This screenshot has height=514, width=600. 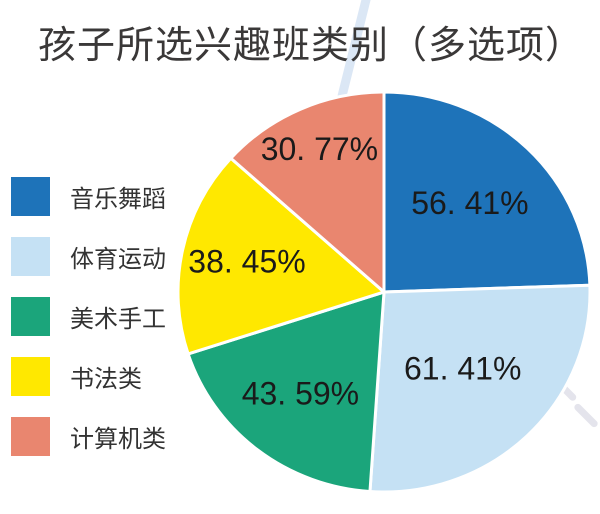 I want to click on legend-item-art-craft: 美术手工, so click(x=88, y=316).